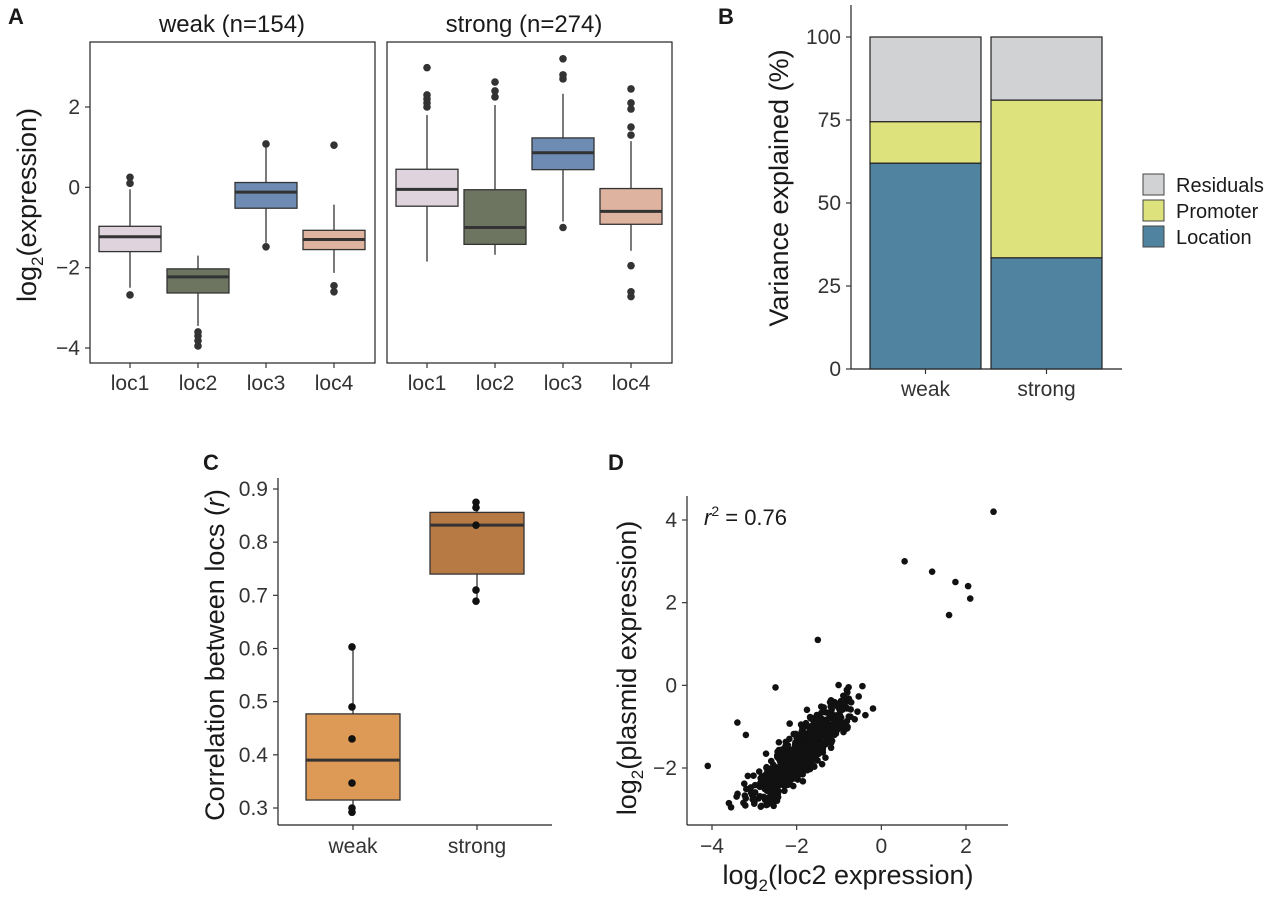 Image resolution: width=1280 pixels, height=901 pixels. What do you see at coordinates (254, 755) in the screenshot?
I see `y-tick-label: 0.4` at bounding box center [254, 755].